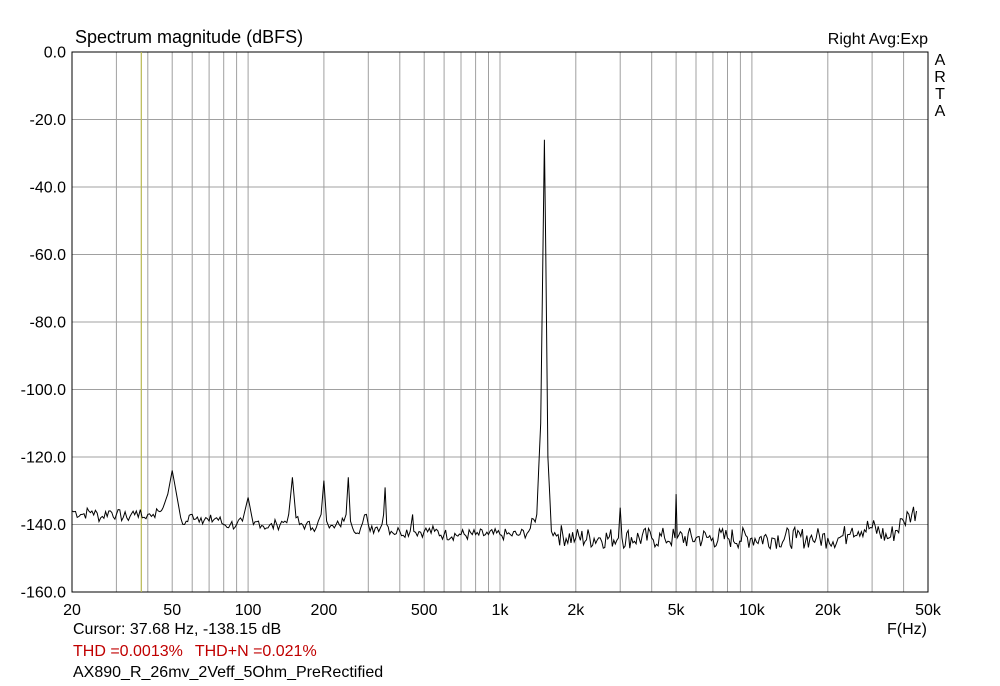 The width and height of the screenshot is (1000, 686). I want to click on thd-value: THD =0.0013%, so click(128, 651).